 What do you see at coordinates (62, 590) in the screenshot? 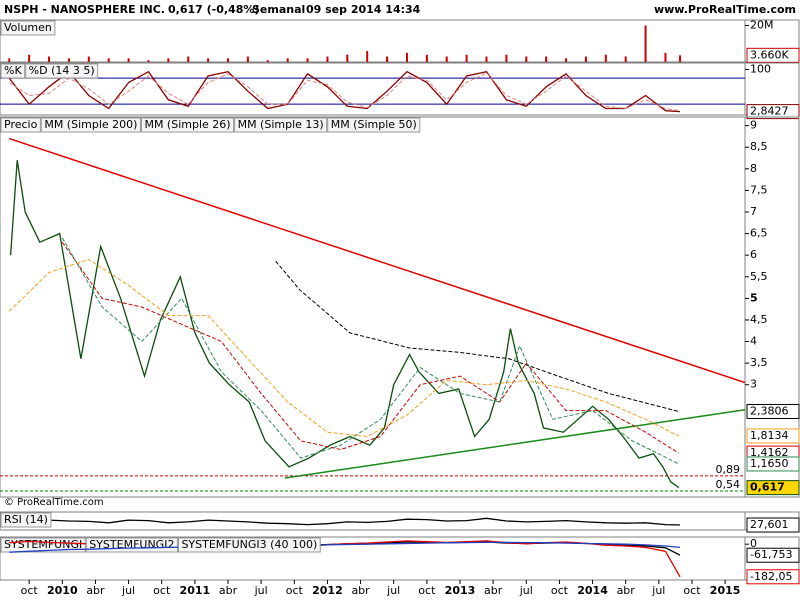
I see `x-tick-label: 2010` at bounding box center [62, 590].